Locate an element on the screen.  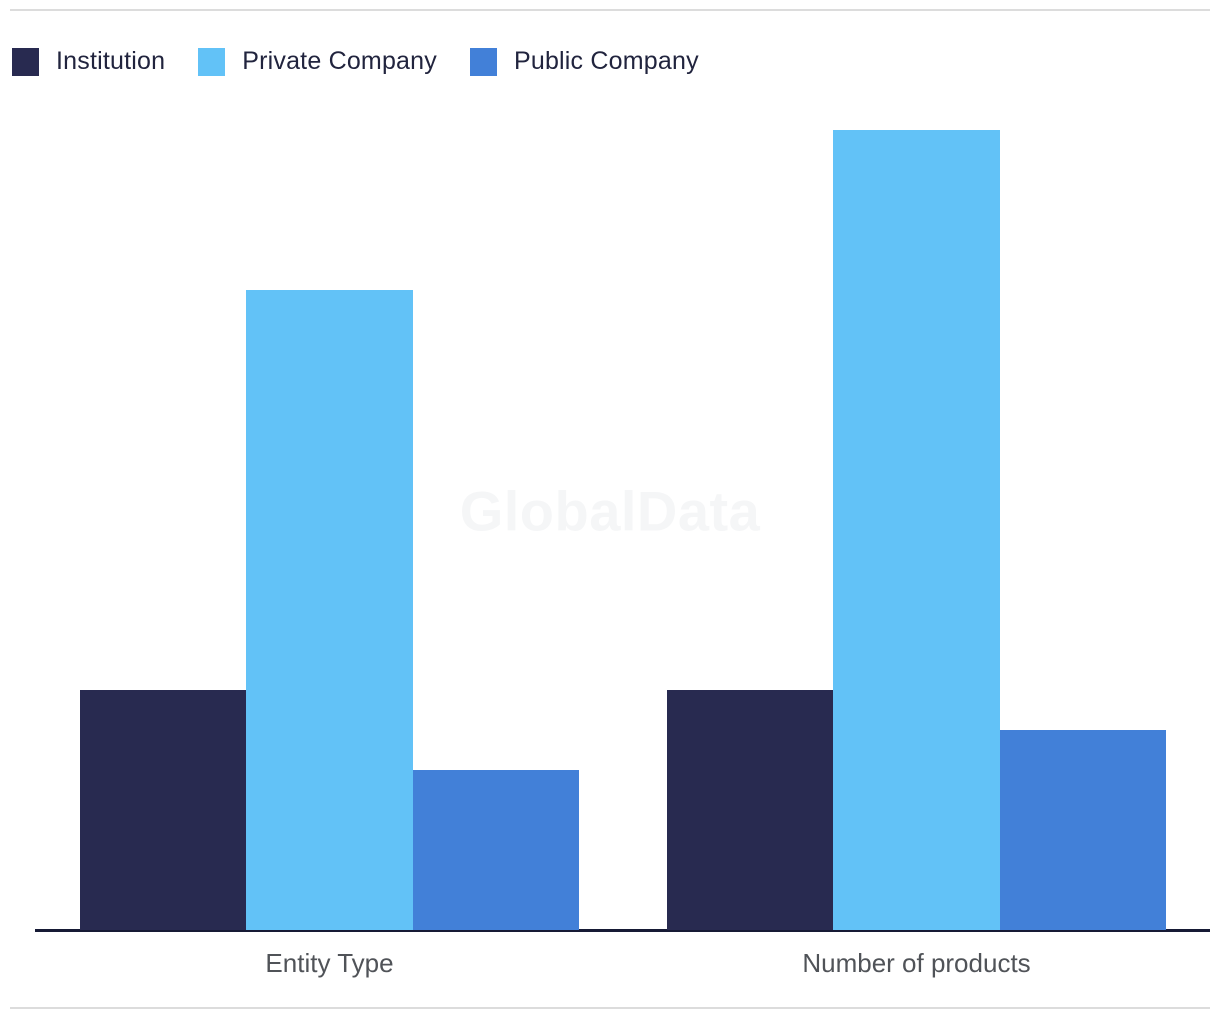
top-divider is located at coordinates (610, 10).